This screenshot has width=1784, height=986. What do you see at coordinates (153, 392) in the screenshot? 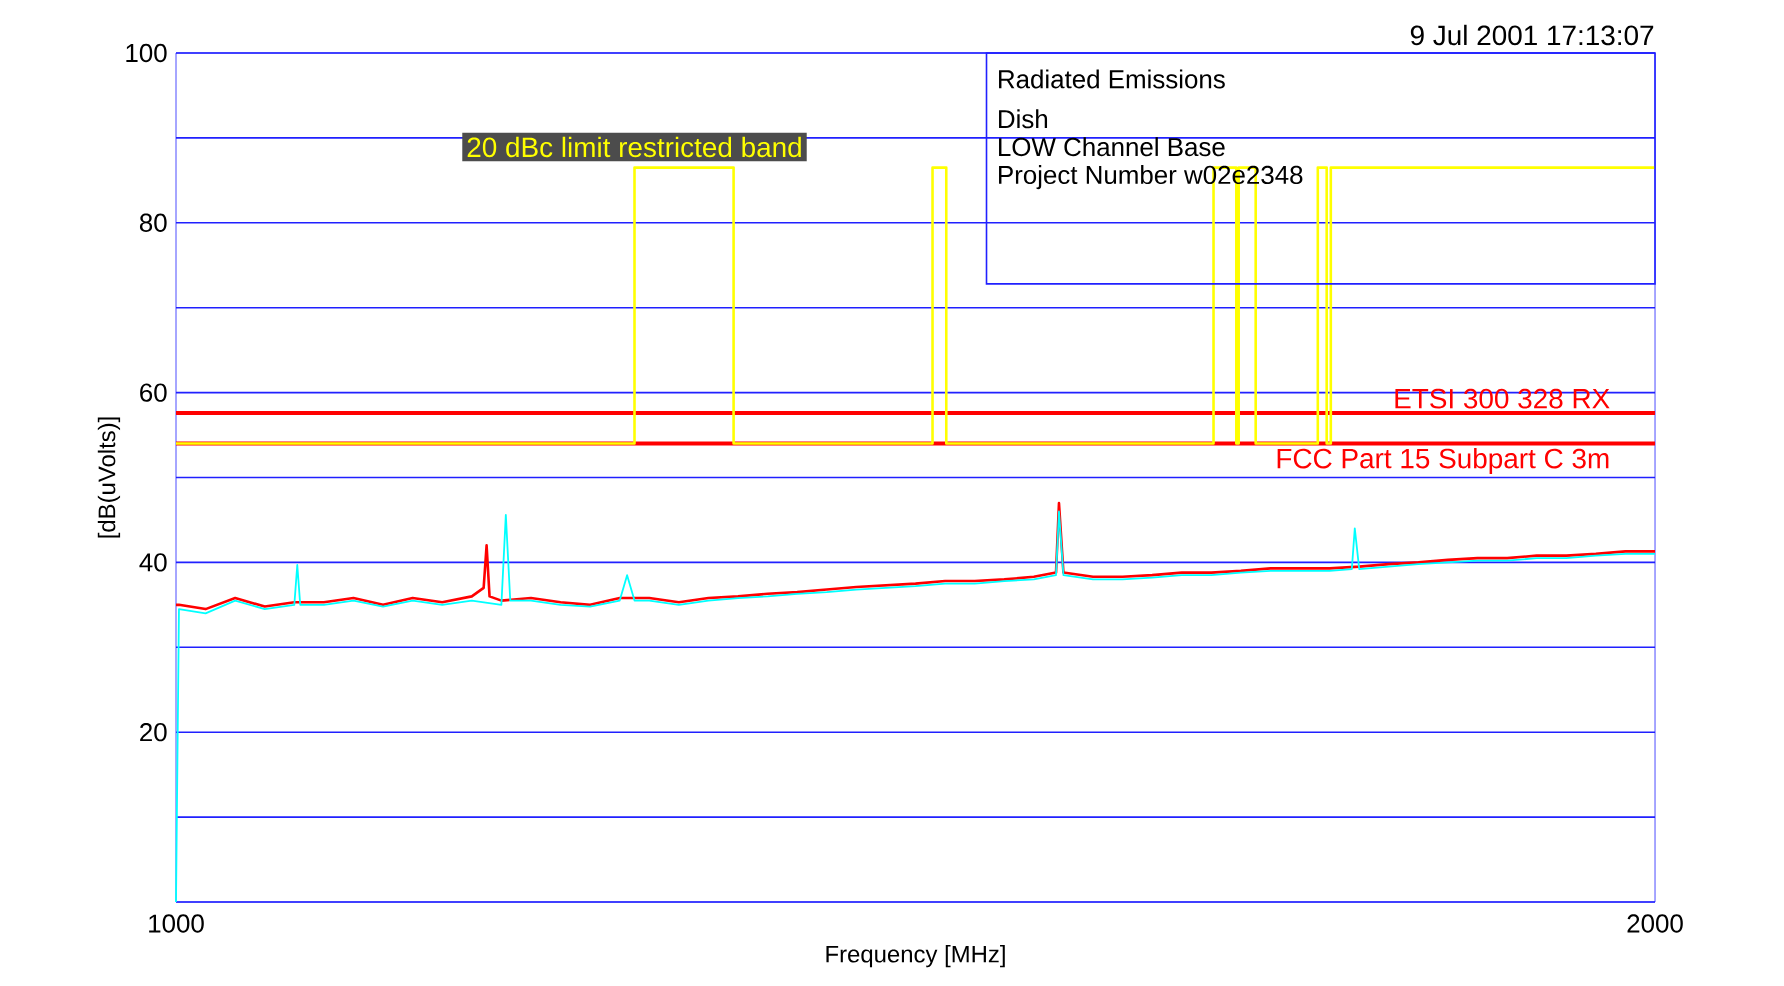
I see `y-tick-label: 60` at bounding box center [153, 392].